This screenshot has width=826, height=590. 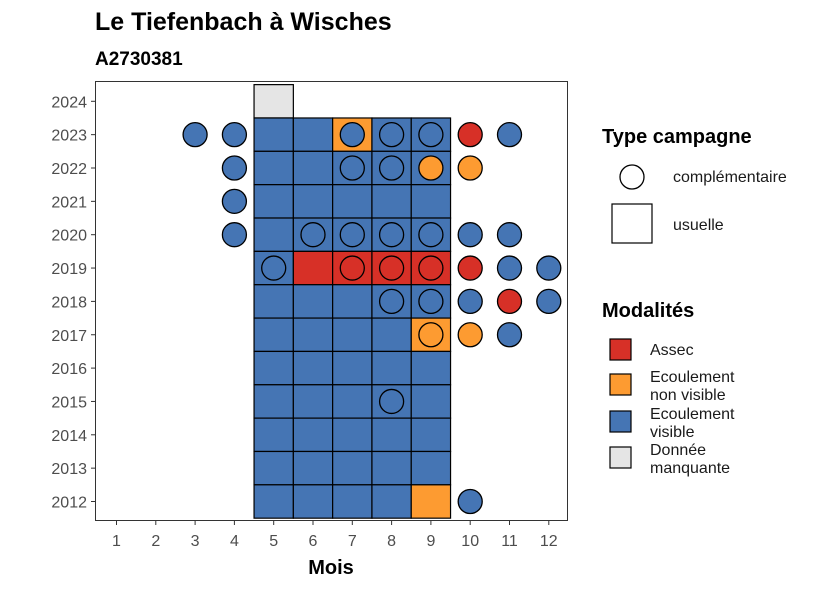 What do you see at coordinates (352, 541) in the screenshot?
I see `x-tick-label: 7` at bounding box center [352, 541].